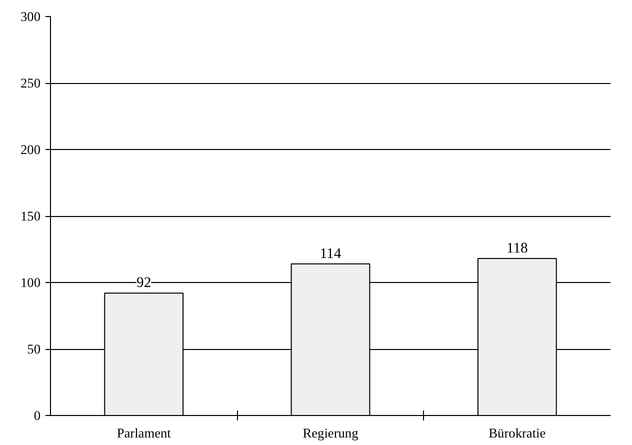 This screenshot has height=445, width=632. What do you see at coordinates (144, 283) in the screenshot?
I see `data-label: 92` at bounding box center [144, 283].